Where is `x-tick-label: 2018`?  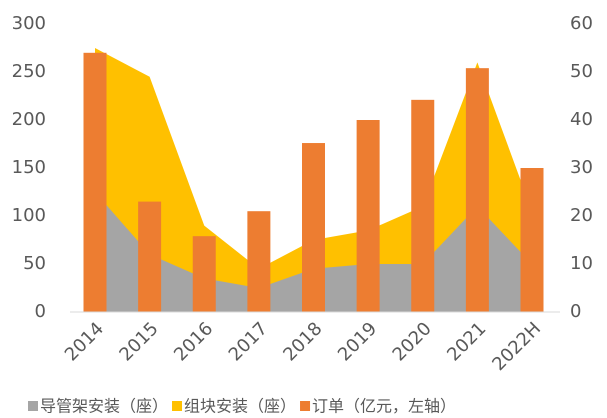 x-tick-label: 2018 is located at coordinates (302, 341).